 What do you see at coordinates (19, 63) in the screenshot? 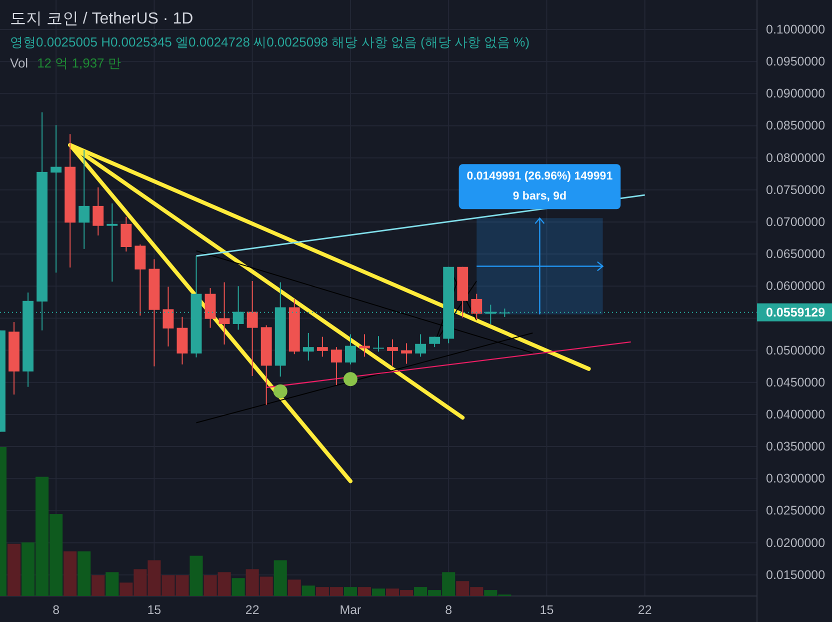
I see `annotation: Vol` at bounding box center [19, 63].